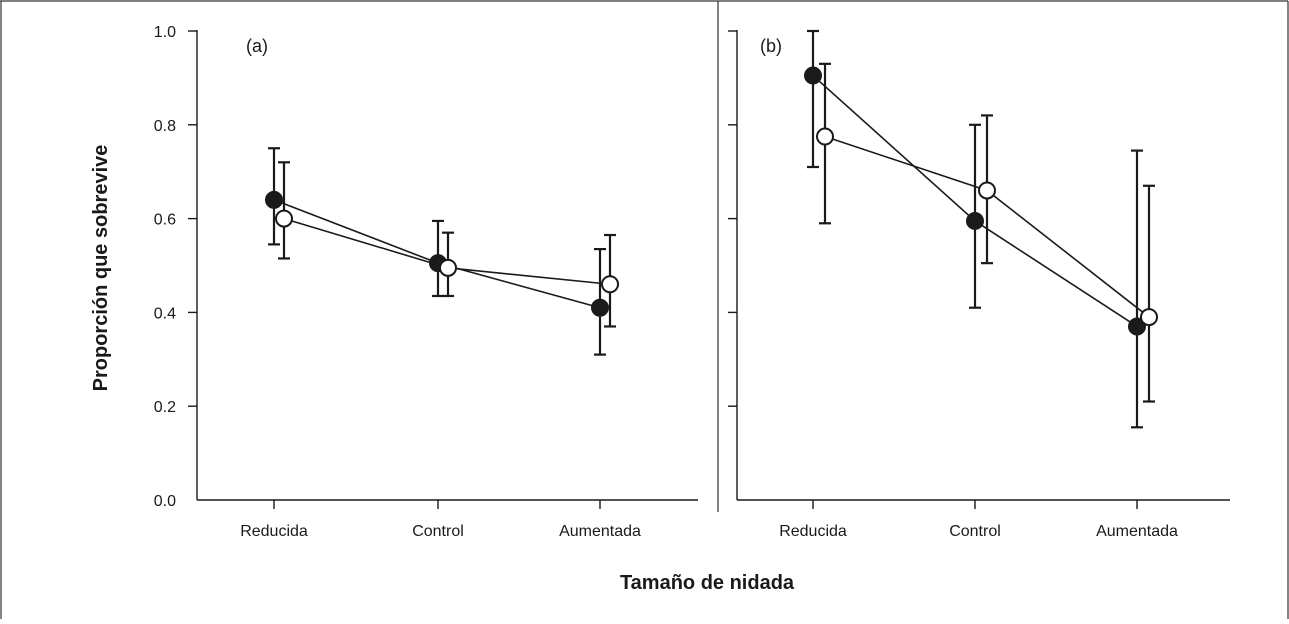  I want to click on y-tick-label: 0.0, so click(165, 501).